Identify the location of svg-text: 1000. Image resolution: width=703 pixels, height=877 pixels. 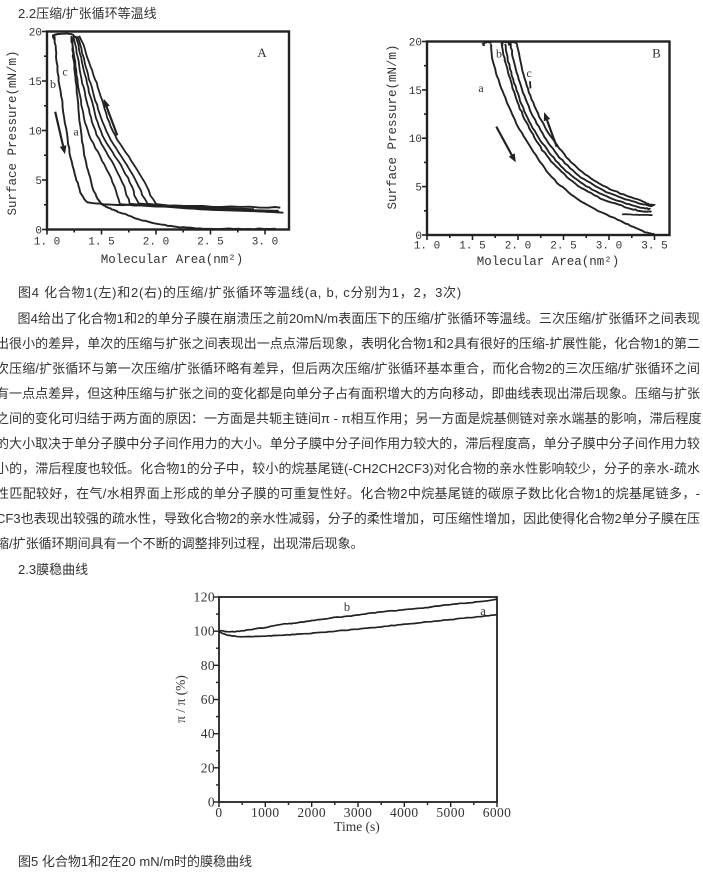
(265, 812).